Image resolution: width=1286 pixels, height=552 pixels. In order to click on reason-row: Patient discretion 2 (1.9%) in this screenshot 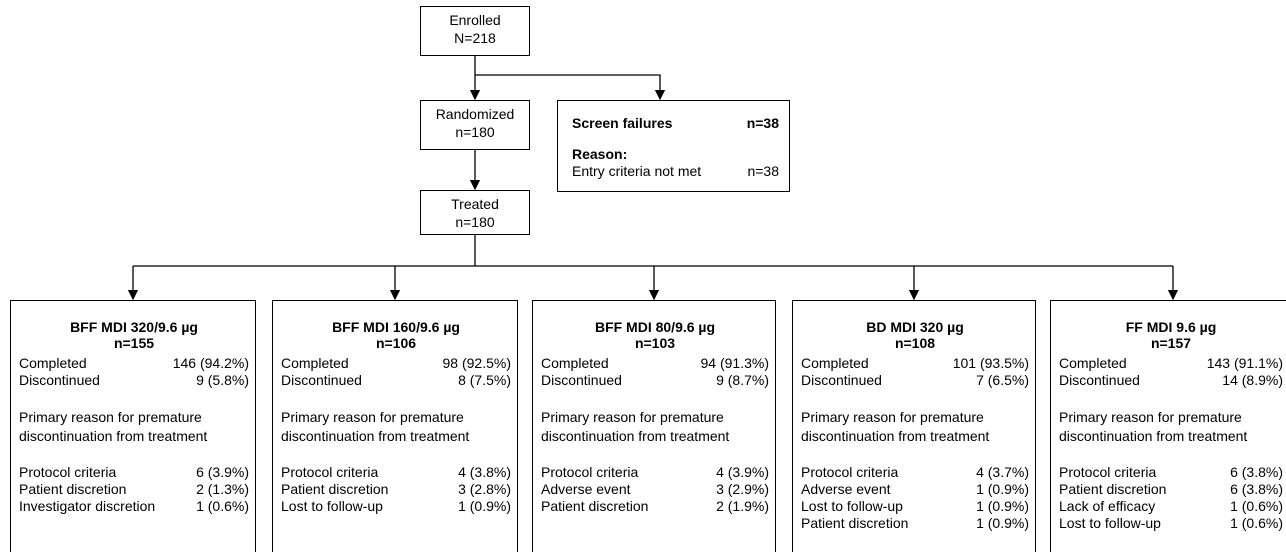, I will do `click(655, 506)`.